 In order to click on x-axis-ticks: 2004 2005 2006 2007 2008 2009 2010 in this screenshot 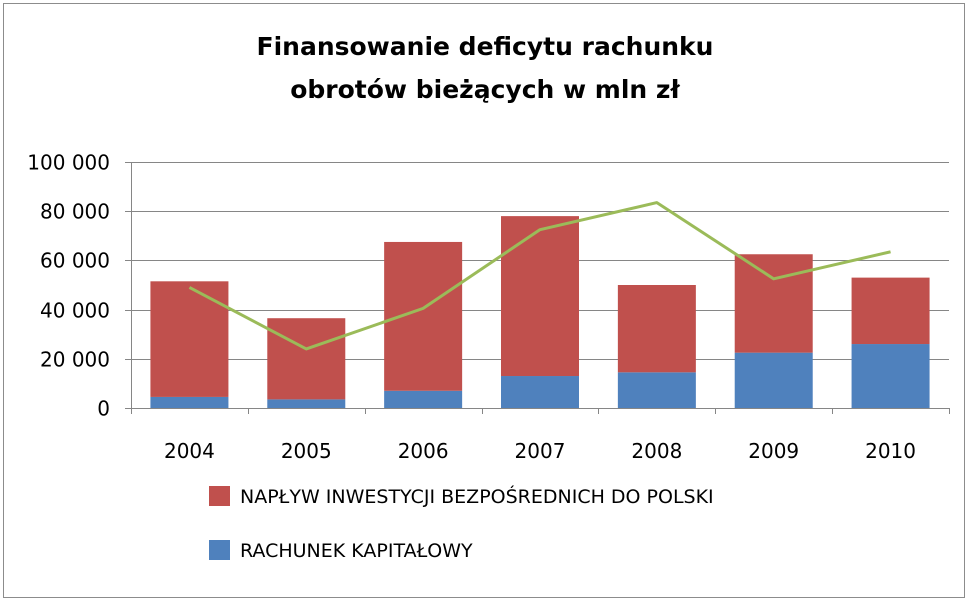, I will do `click(540, 451)`.